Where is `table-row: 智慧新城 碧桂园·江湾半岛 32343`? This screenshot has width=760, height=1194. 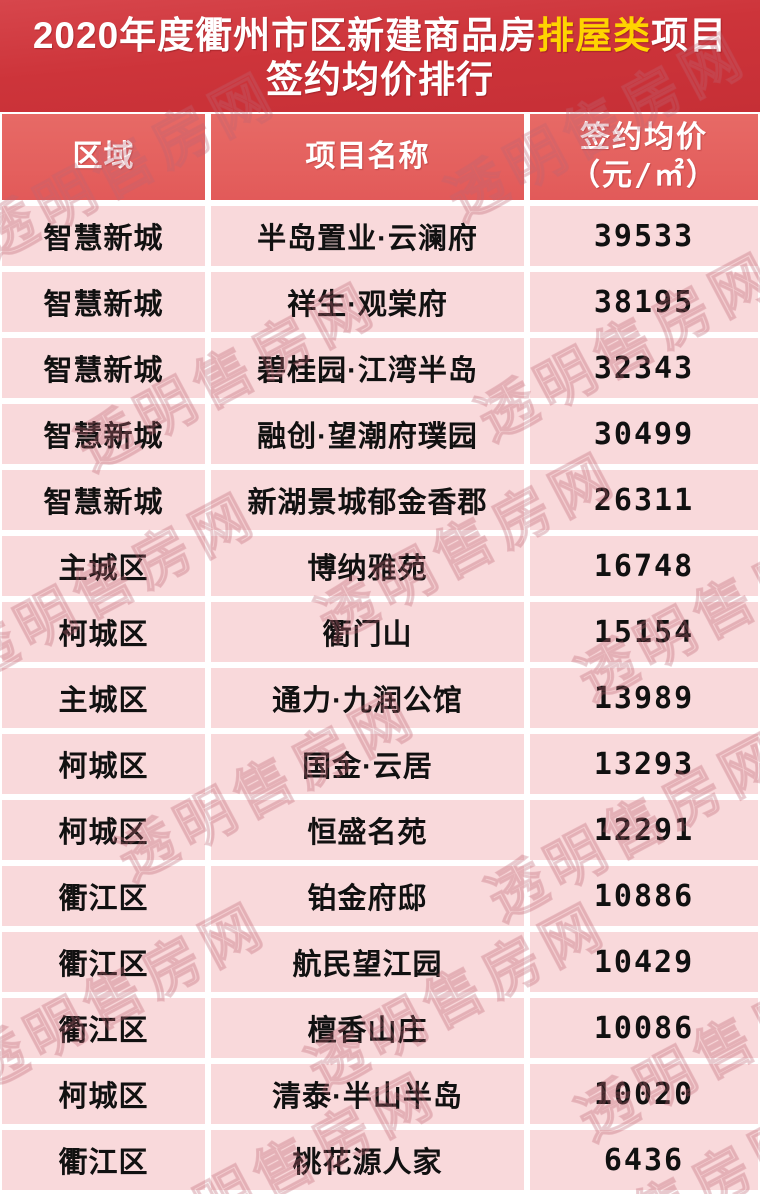 table-row: 智慧新城 碧桂园·江湾半岛 32343 is located at coordinates (380, 368).